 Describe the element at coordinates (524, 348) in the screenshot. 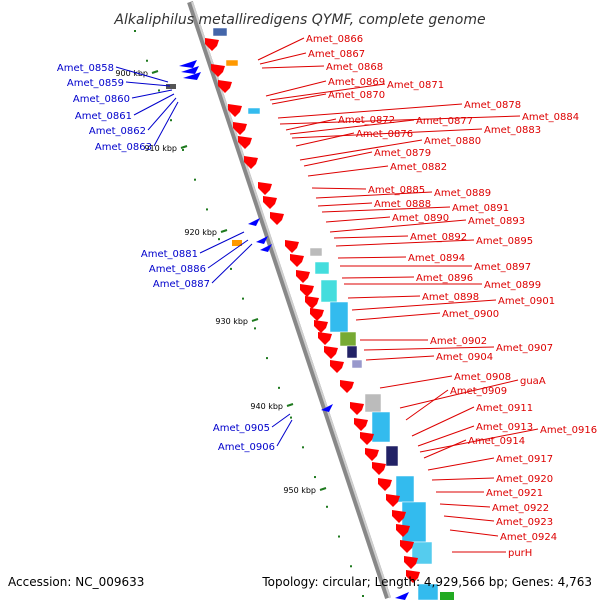

I see `gene-label: Amet_0907` at that location.